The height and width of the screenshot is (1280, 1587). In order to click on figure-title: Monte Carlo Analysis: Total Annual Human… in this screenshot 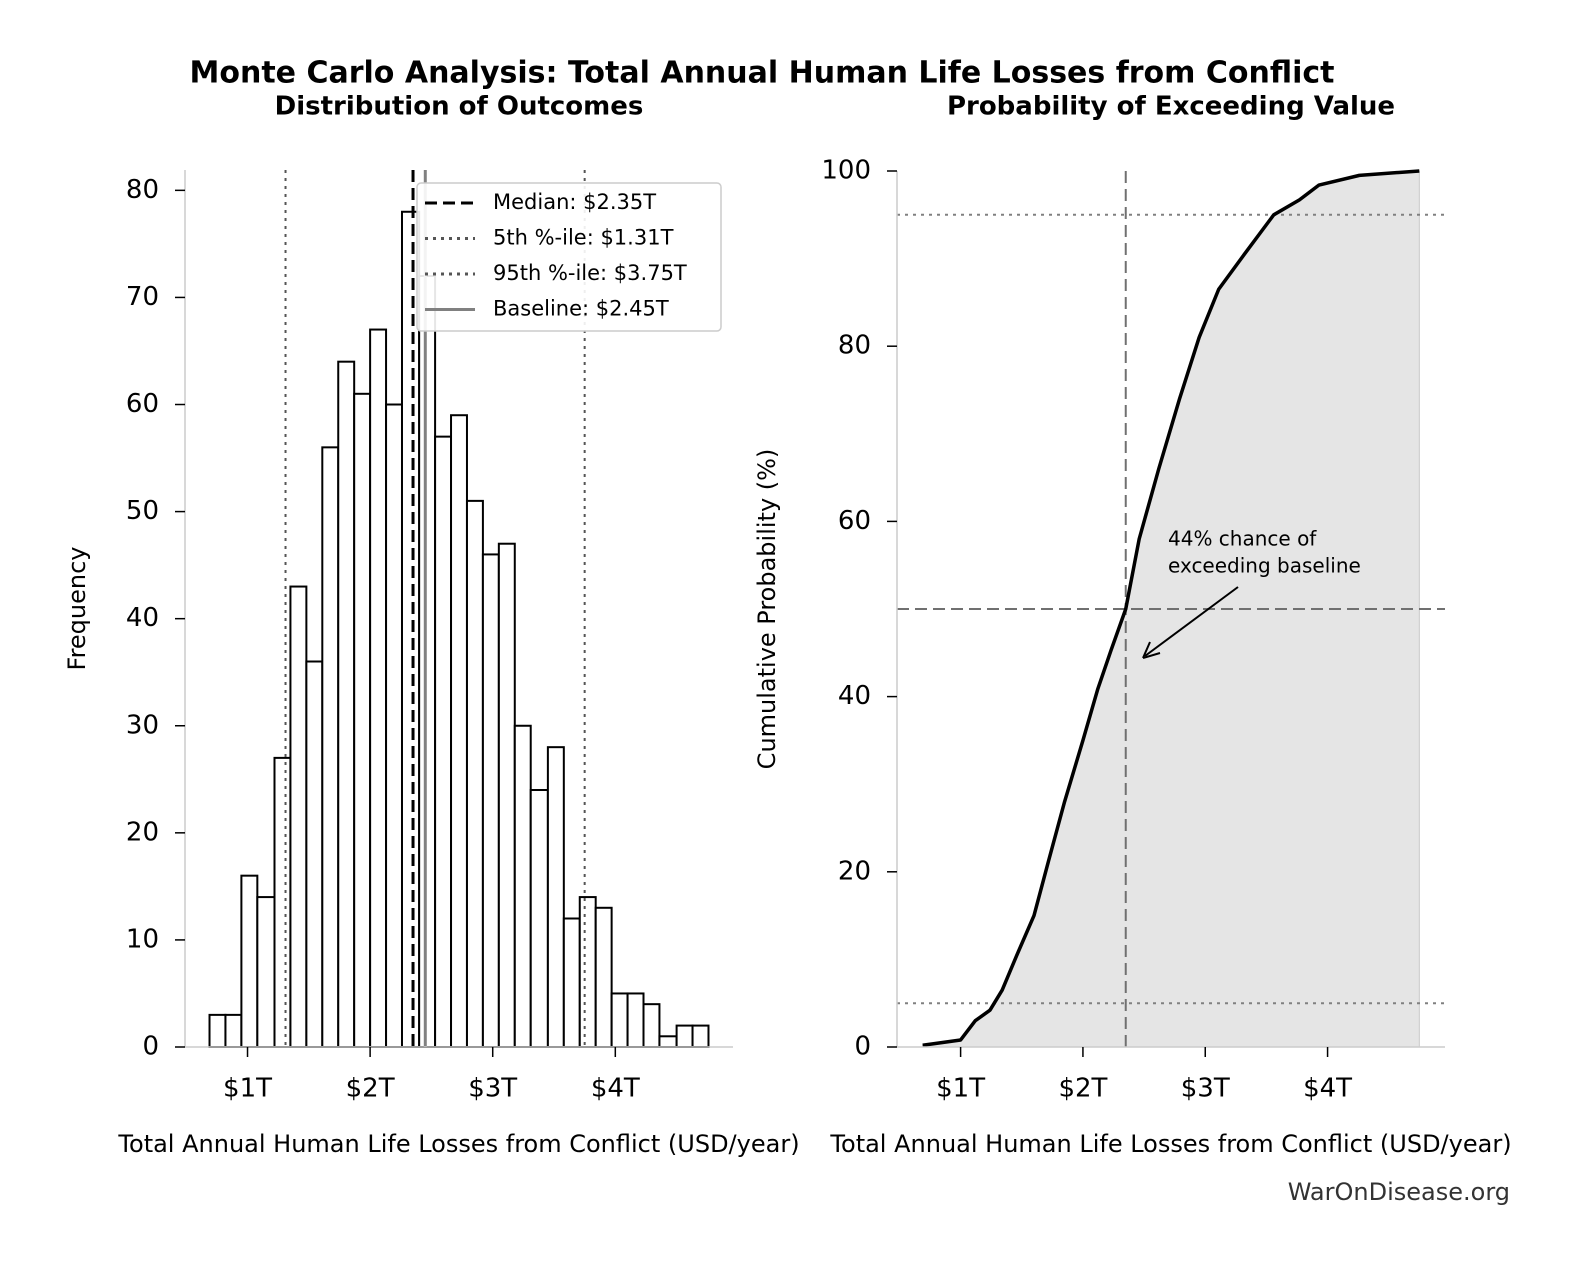, I will do `click(762, 73)`.